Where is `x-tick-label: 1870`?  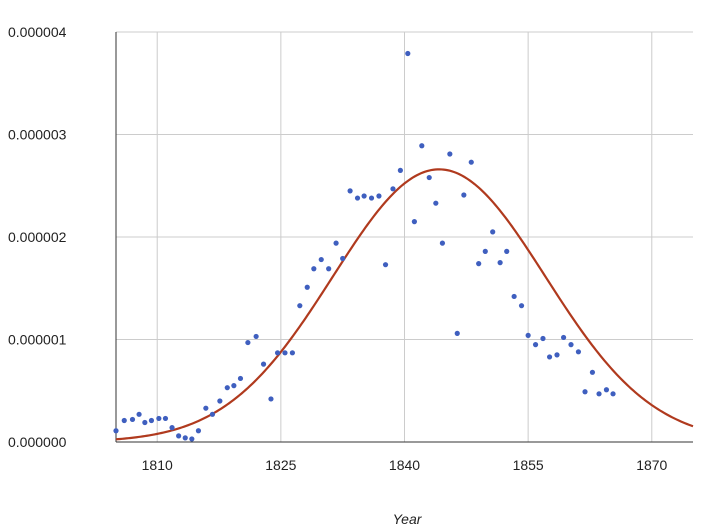 x-tick-label: 1870 is located at coordinates (651, 465).